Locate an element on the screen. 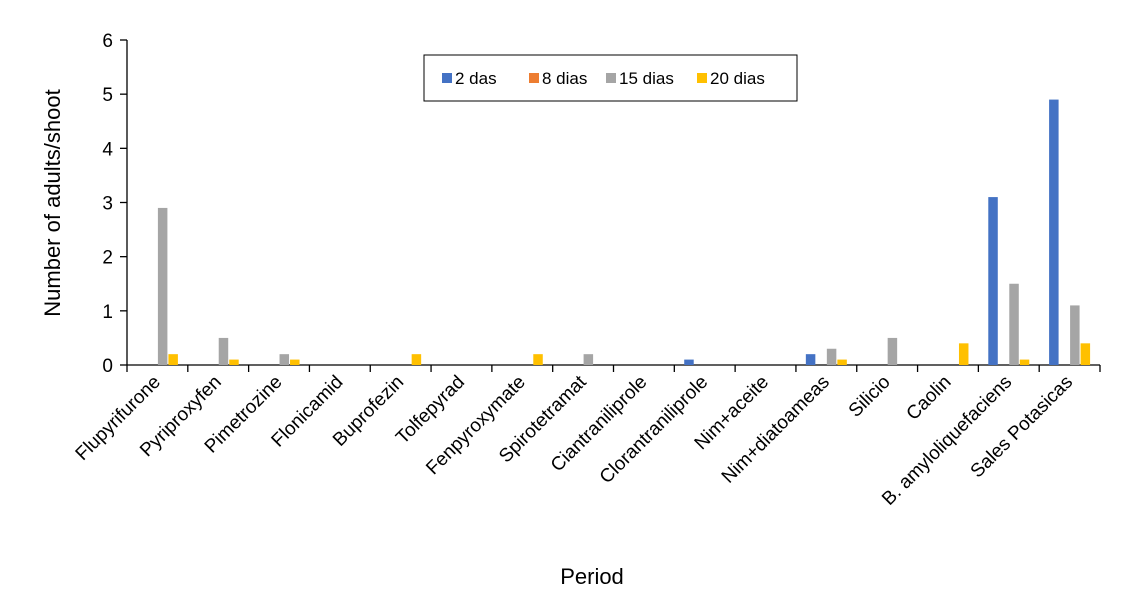  legend: 2 das 8 dias 15 dias 20 dias is located at coordinates (610, 78).